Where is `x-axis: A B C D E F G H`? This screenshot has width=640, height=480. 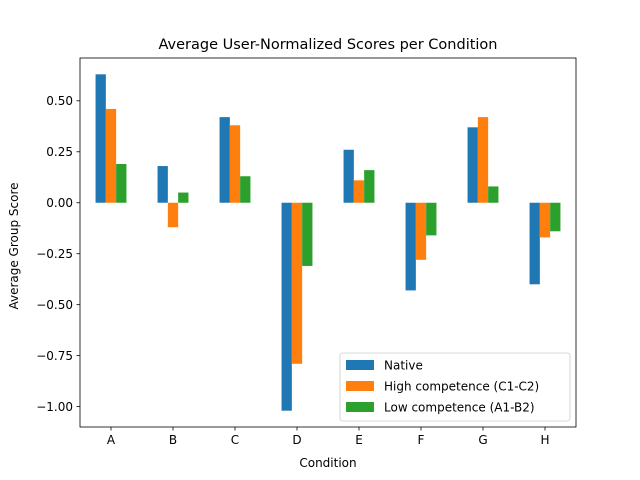 x-axis: A B C D E F G H is located at coordinates (328, 437).